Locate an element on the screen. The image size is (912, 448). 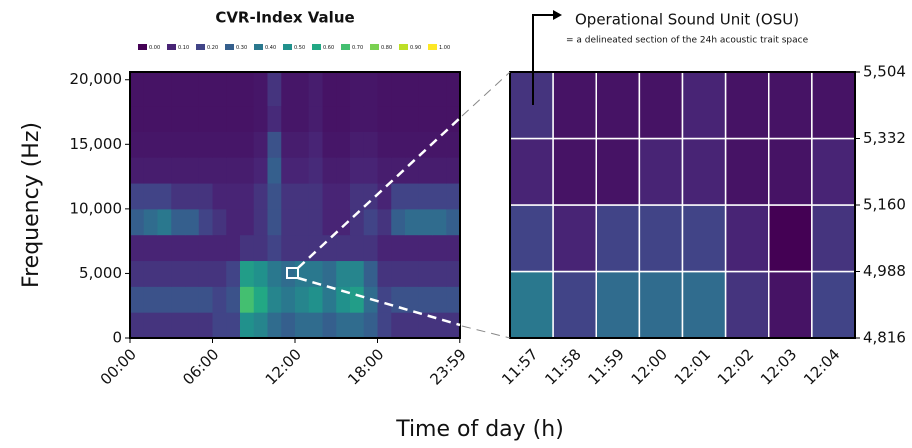
zoom-box is located at coordinates (292, 273).